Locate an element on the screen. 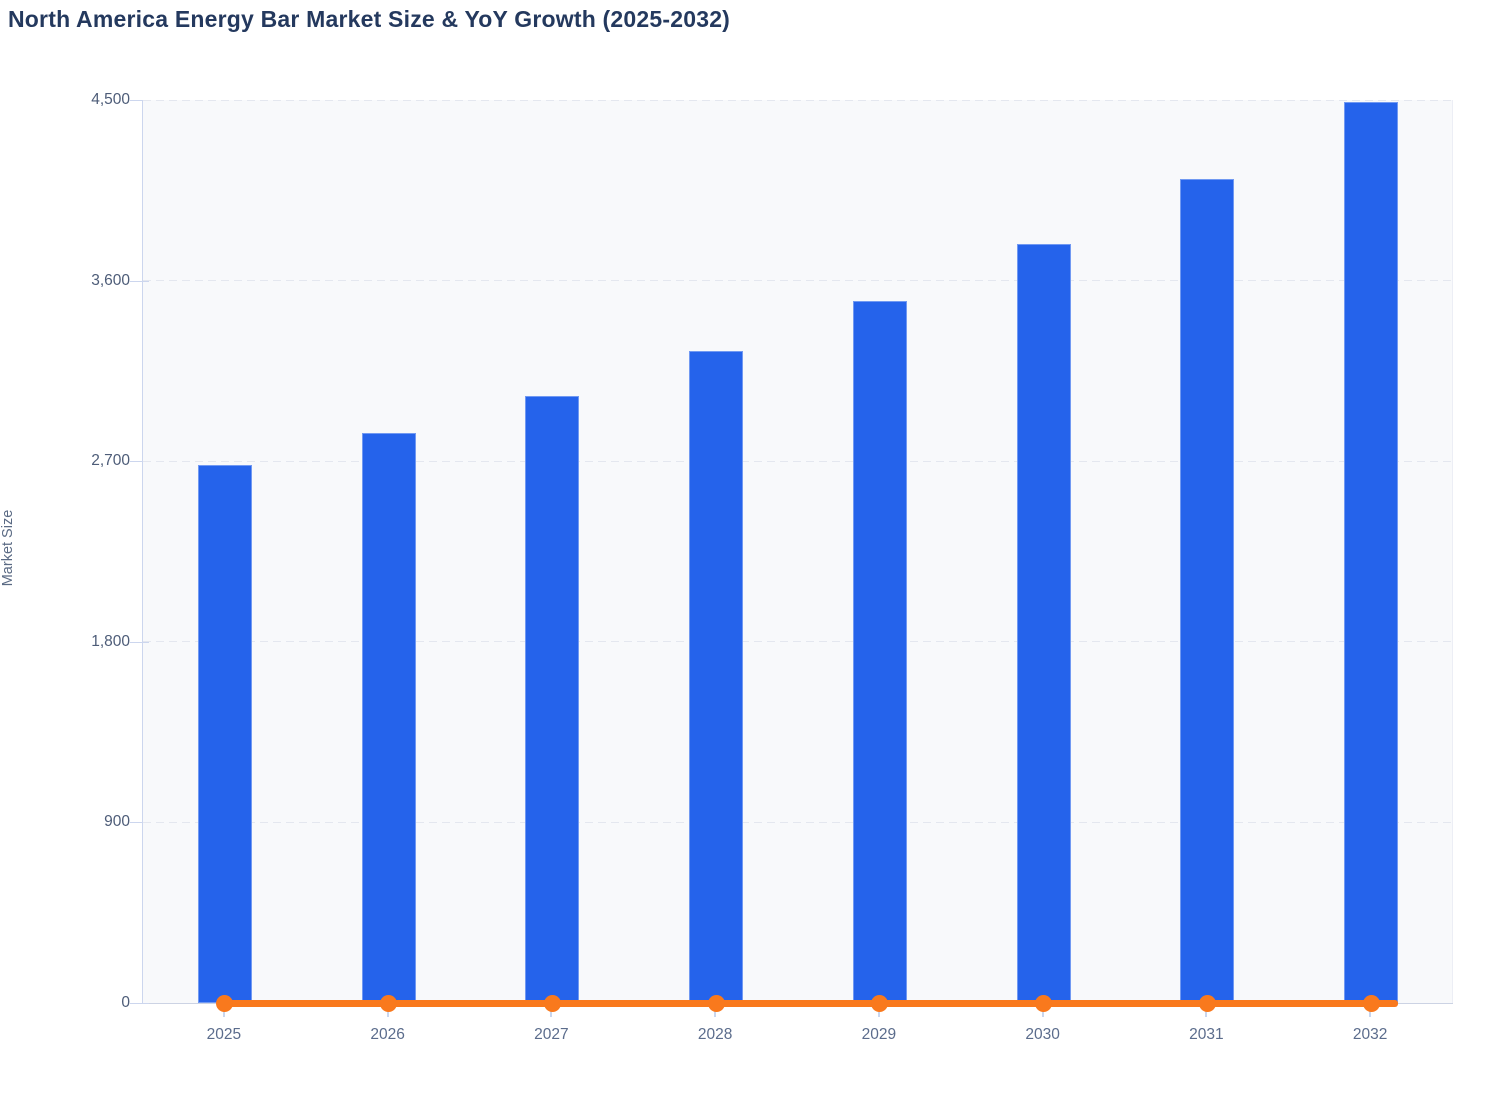  x-tick-label-2029: 2029 is located at coordinates (879, 1034).